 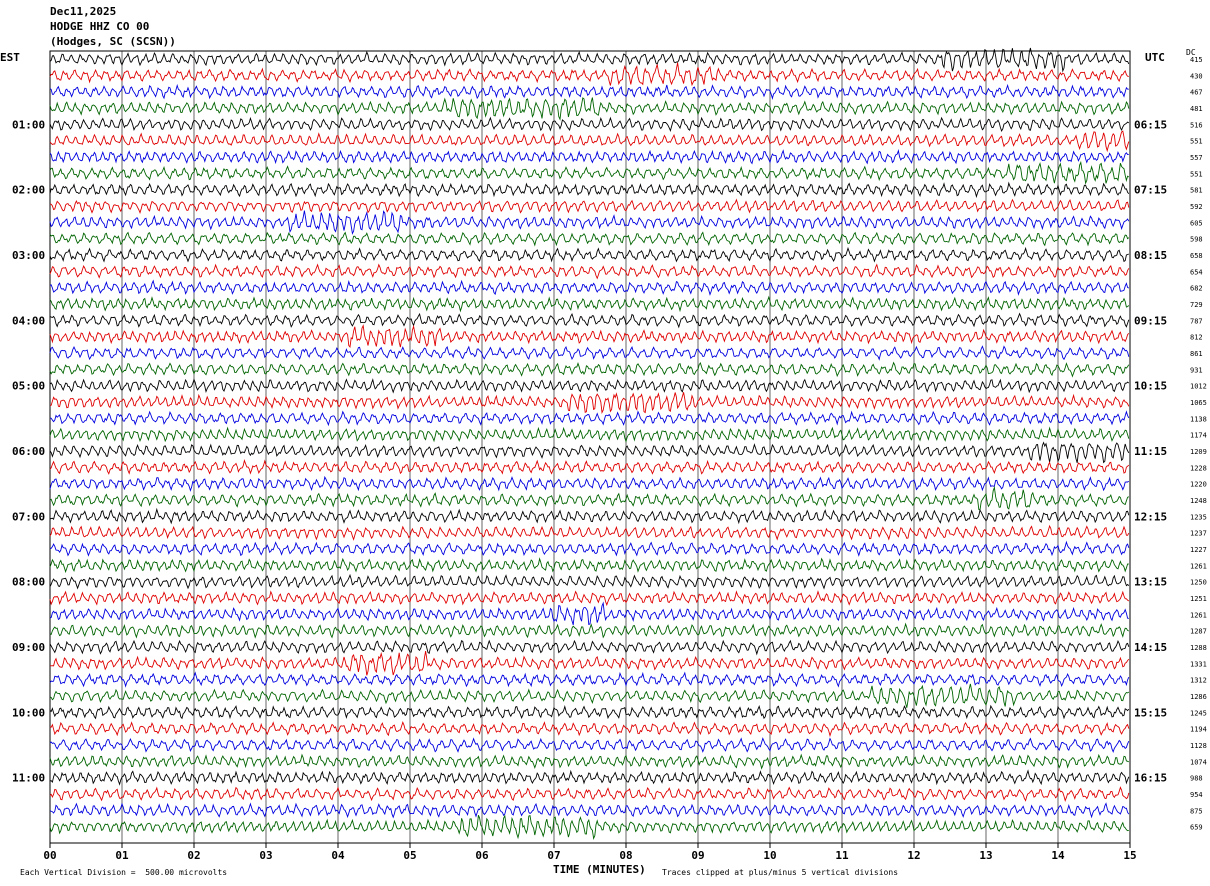 I want to click on x-tick-label: 15, so click(x=1129, y=855).